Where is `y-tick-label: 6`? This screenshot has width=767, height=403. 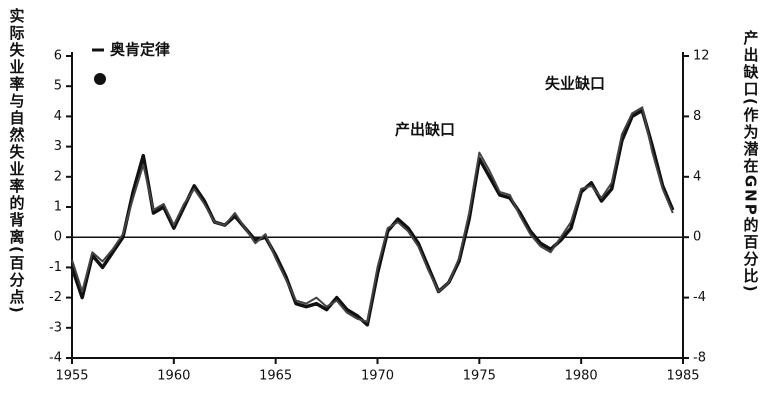
y-tick-label: 6 is located at coordinates (58, 56).